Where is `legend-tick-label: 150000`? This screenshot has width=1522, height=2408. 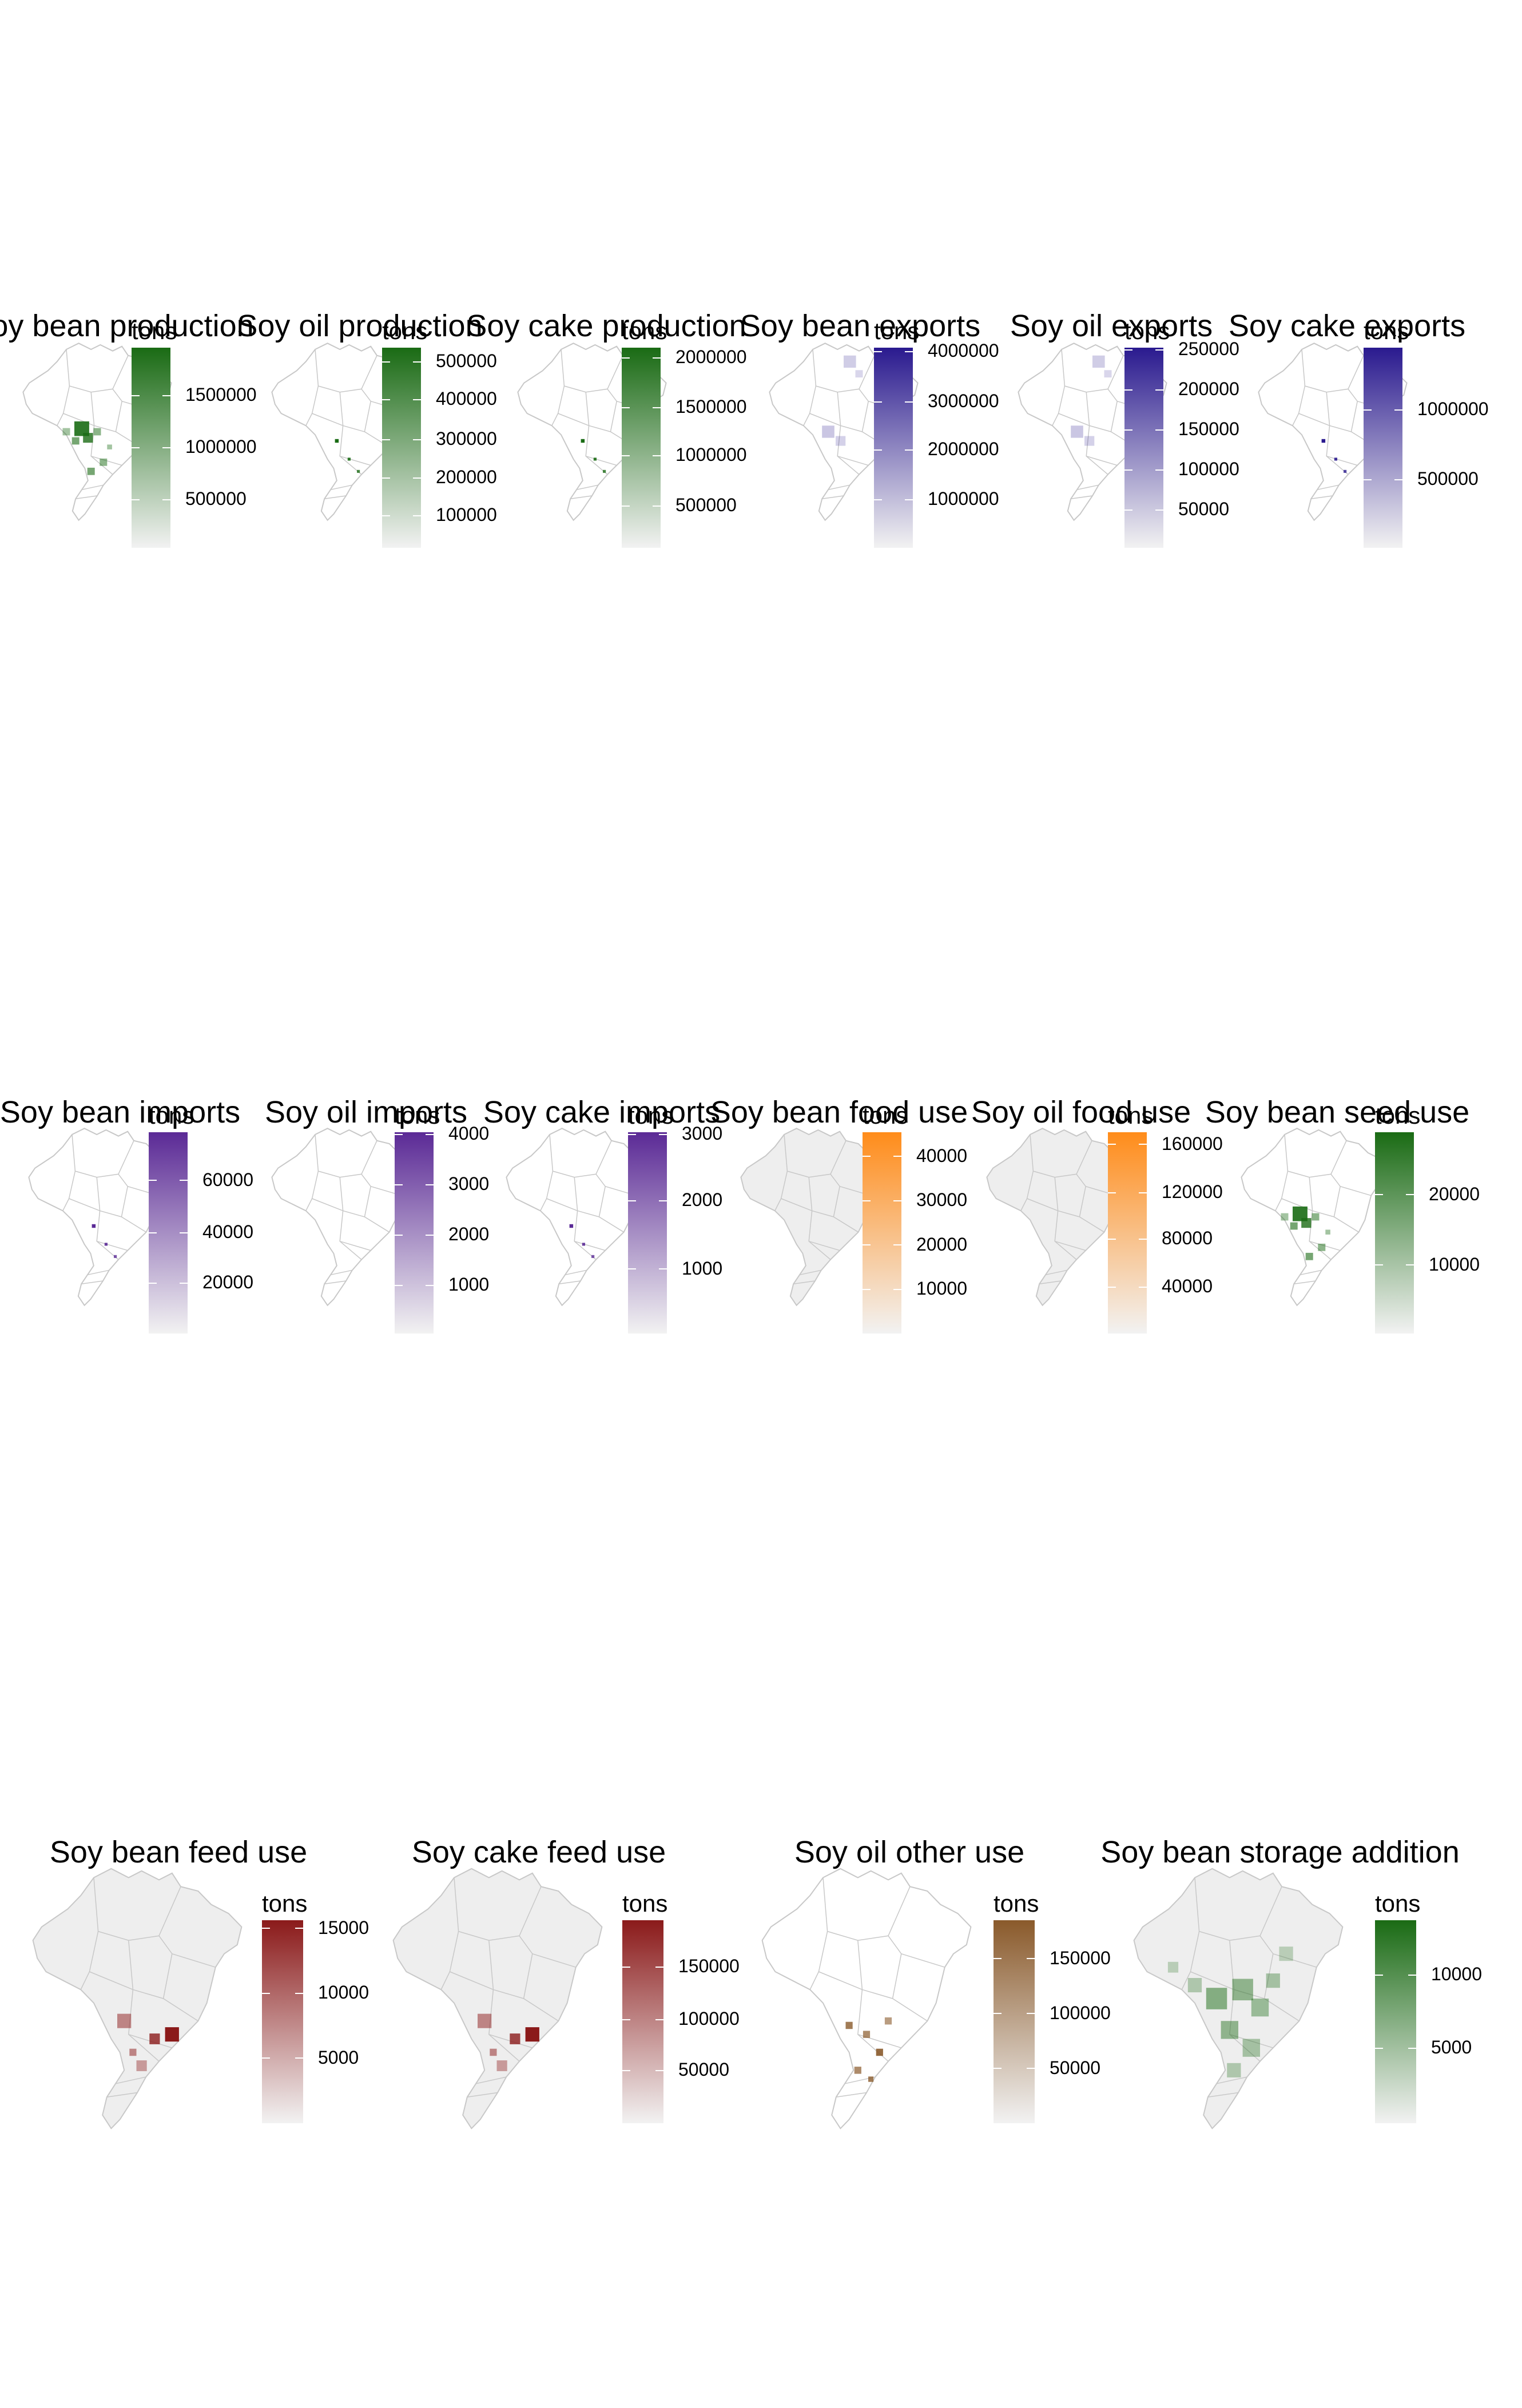
legend-tick-label: 150000 is located at coordinates (709, 1967).